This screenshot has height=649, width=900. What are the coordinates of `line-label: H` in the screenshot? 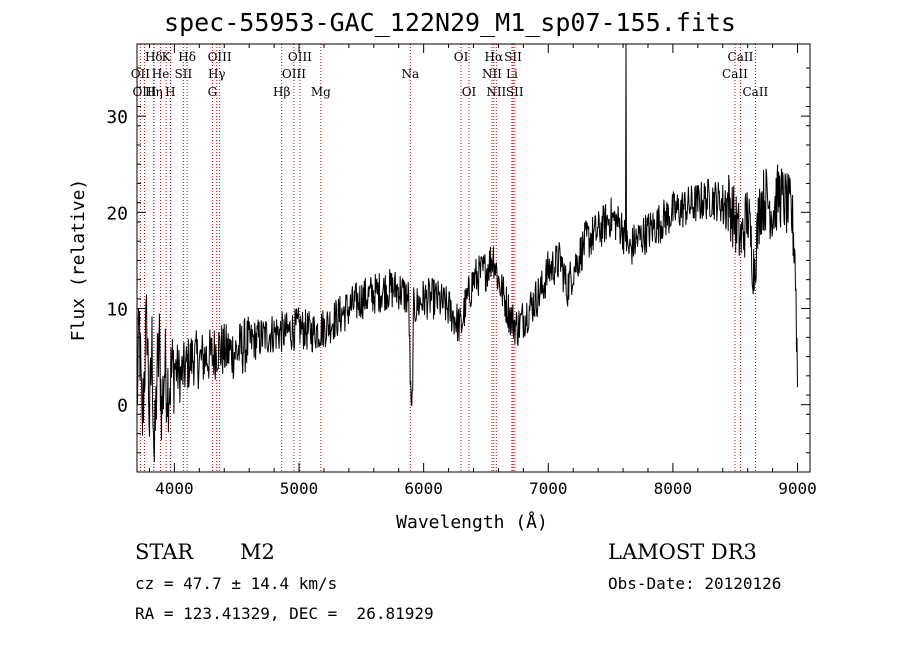 It's located at (170, 92).